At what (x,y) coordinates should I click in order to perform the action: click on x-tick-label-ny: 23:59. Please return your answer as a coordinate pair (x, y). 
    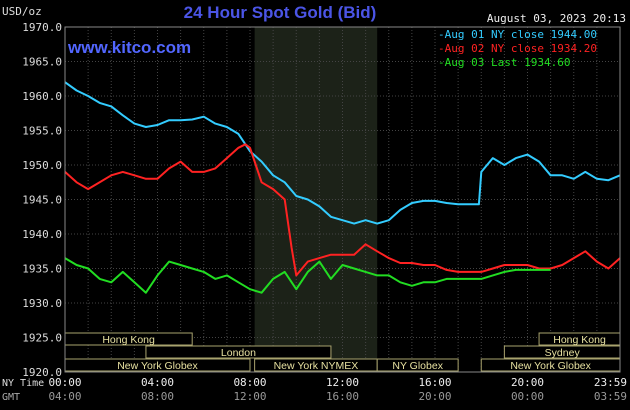
    Looking at the image, I should click on (610, 382).